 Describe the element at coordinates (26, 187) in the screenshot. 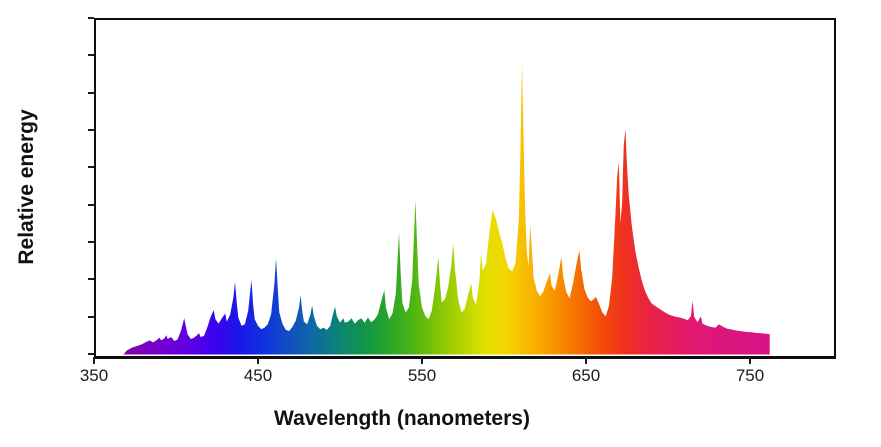

I see `y-axis-title: Relative energy` at that location.